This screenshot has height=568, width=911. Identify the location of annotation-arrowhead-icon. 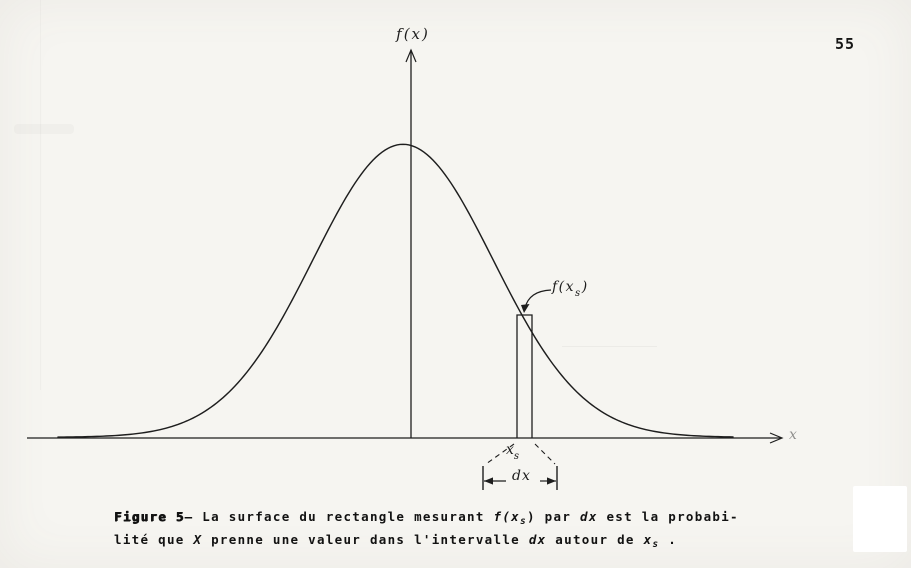
(525, 308).